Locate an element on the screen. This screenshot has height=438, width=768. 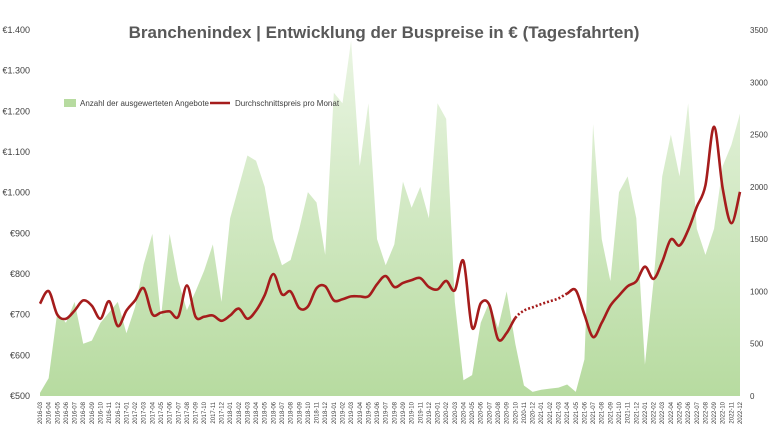
x-tick-label: 2017-10 is located at coordinates (205, 412).